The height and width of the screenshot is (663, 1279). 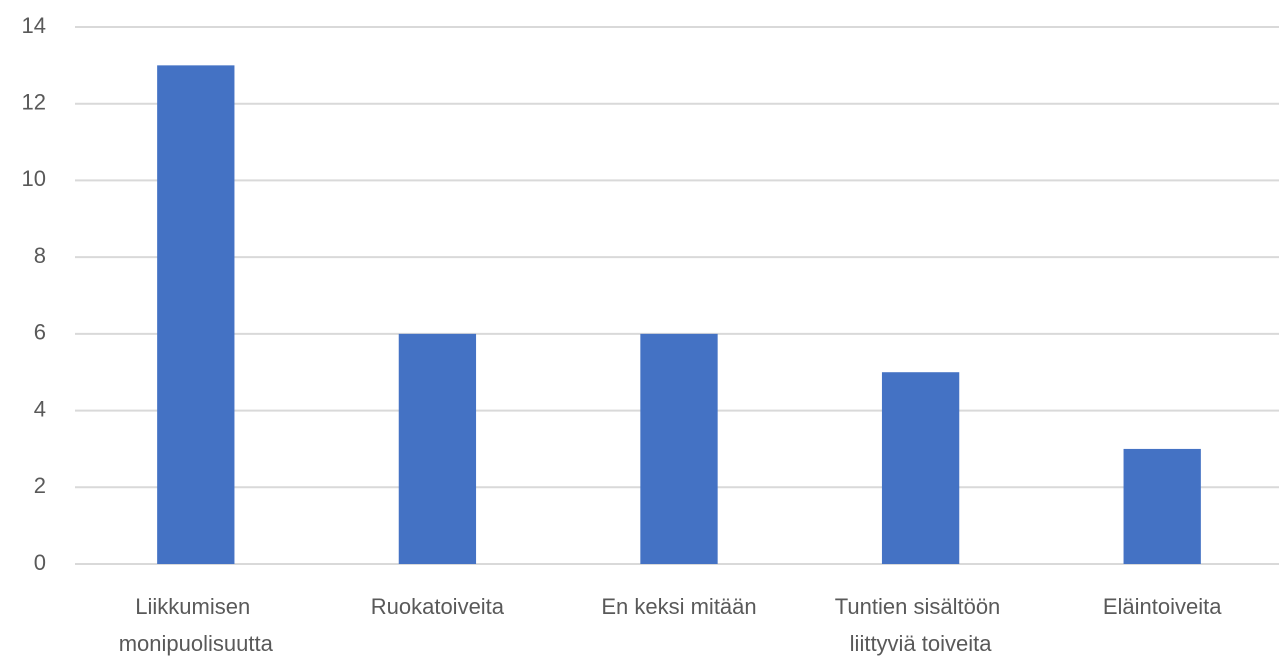 I want to click on y-tick-label: 0, so click(x=40, y=562).